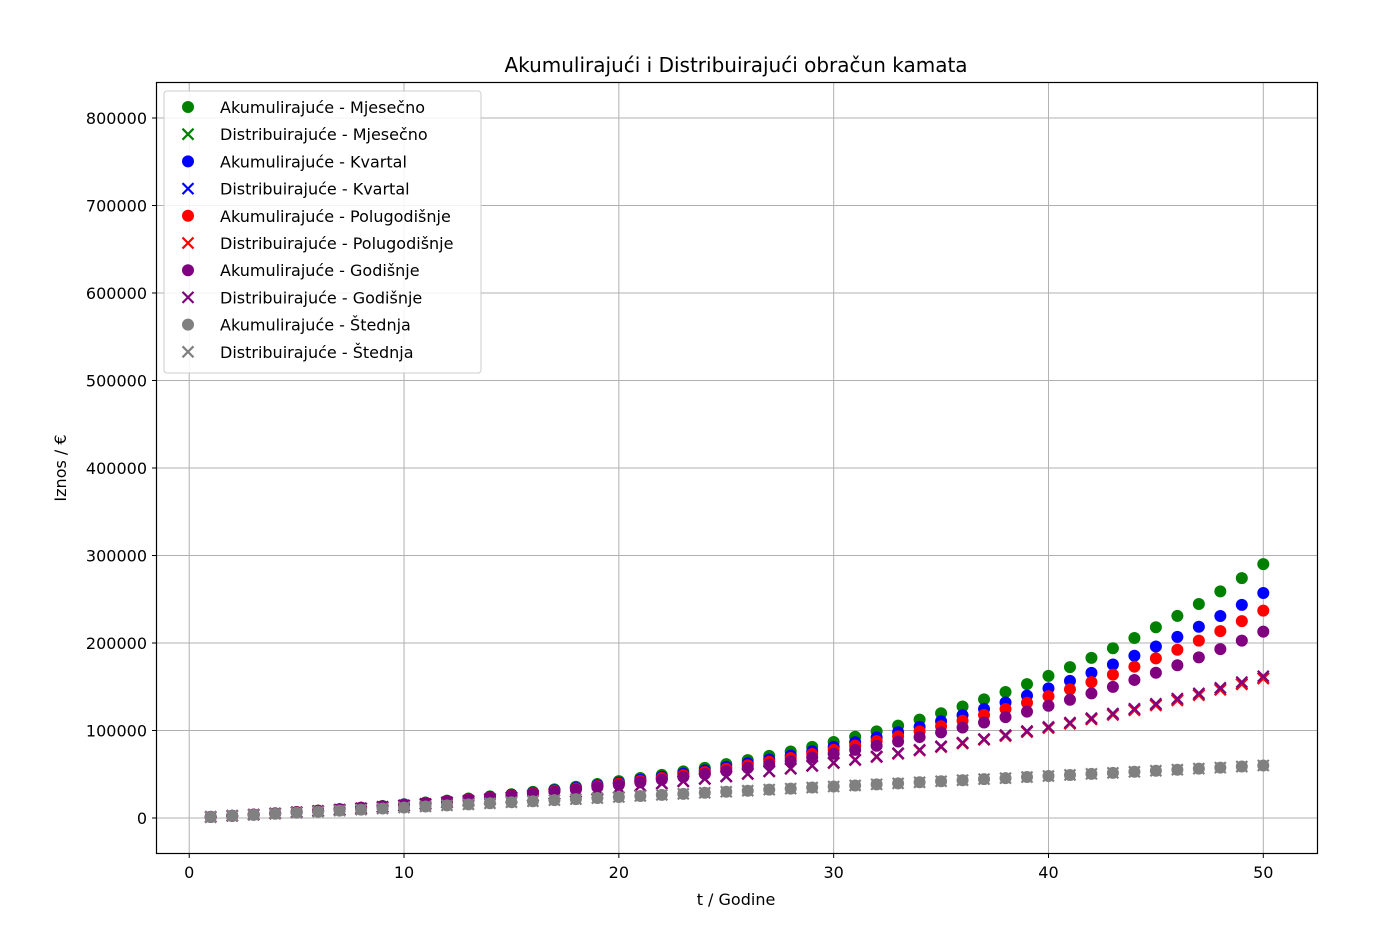 This screenshot has width=1389, height=927. I want to click on legend-label: Akumulirajuće - Štednja, so click(315, 325).